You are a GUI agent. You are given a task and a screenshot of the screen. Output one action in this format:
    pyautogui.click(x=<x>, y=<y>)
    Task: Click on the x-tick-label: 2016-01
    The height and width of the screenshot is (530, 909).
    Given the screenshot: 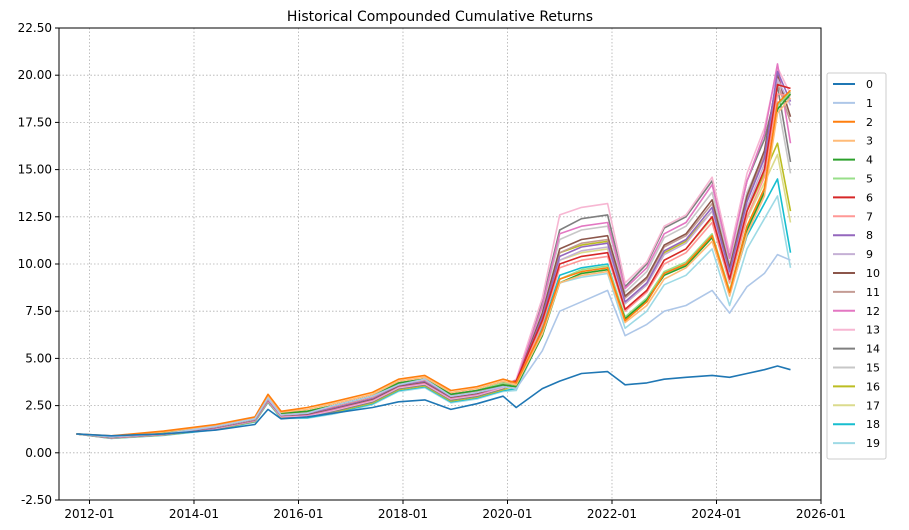 What is the action you would take?
    pyautogui.click(x=298, y=514)
    